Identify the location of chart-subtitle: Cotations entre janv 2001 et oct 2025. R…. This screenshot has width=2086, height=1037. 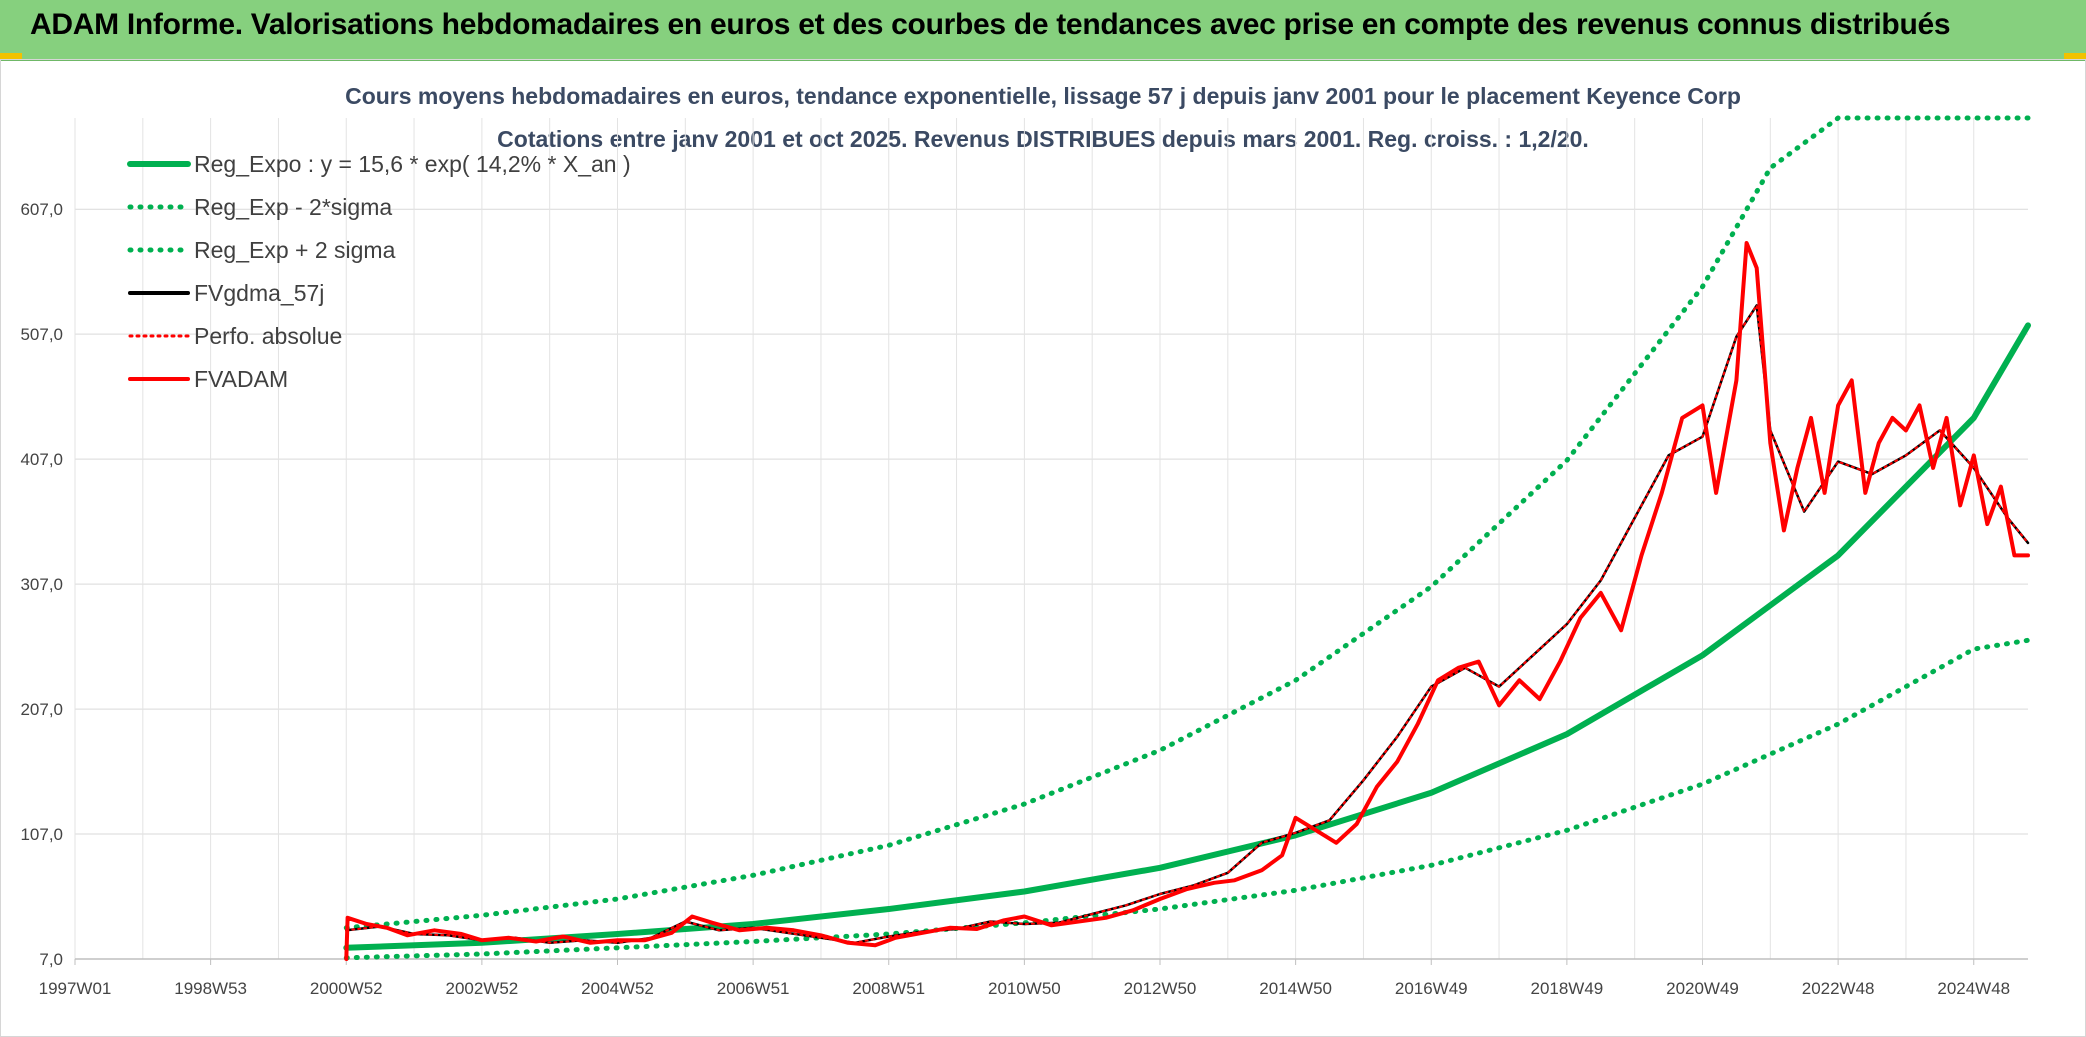
(1043, 139).